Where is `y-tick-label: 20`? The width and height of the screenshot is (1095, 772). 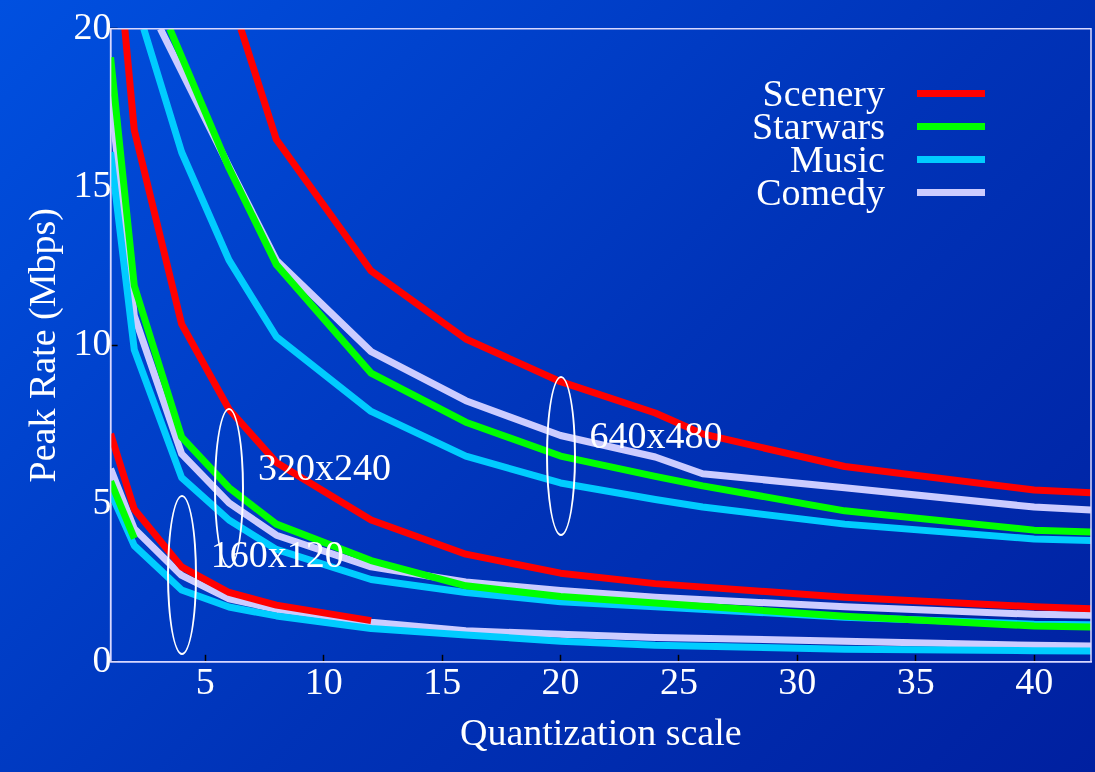
y-tick-label: 20 is located at coordinates (92, 25).